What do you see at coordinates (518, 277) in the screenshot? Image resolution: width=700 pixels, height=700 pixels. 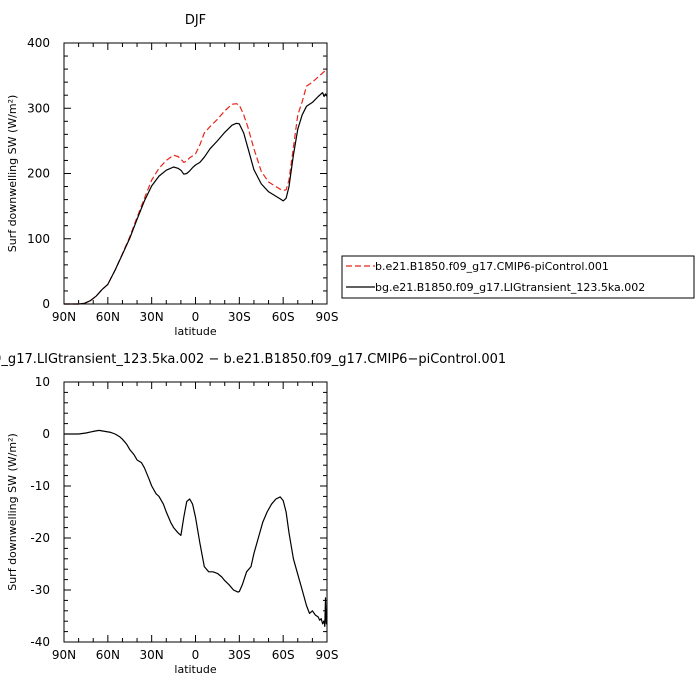 I see `legend-box` at bounding box center [518, 277].